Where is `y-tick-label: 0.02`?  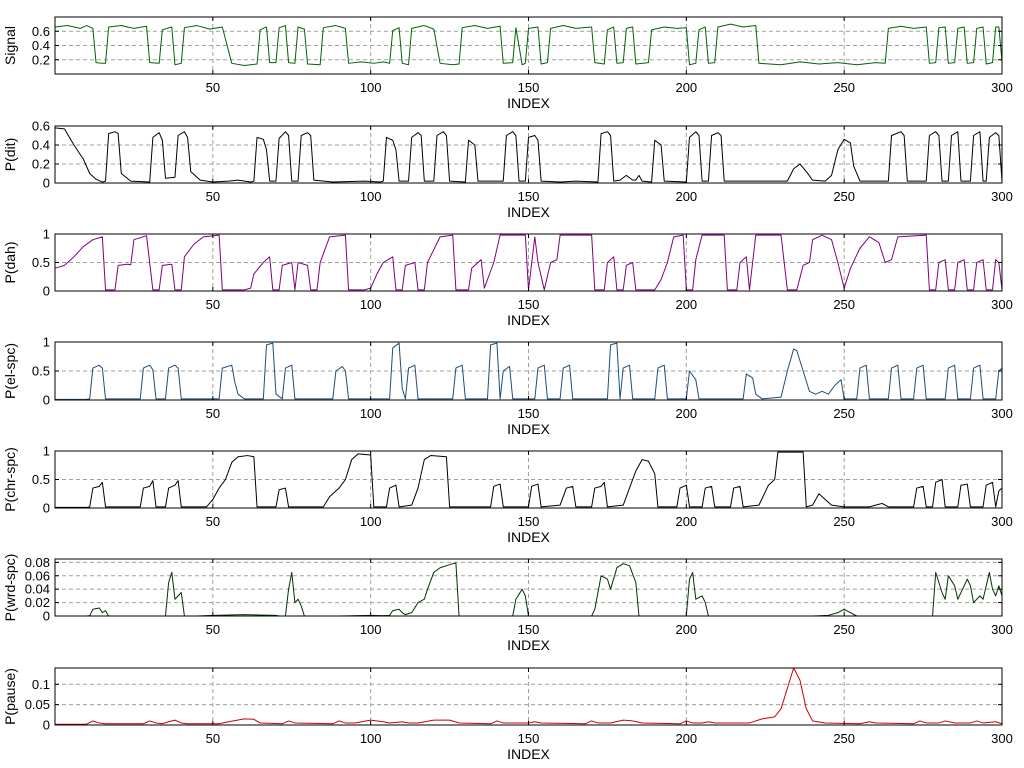
y-tick-label: 0.02 is located at coordinates (37, 602).